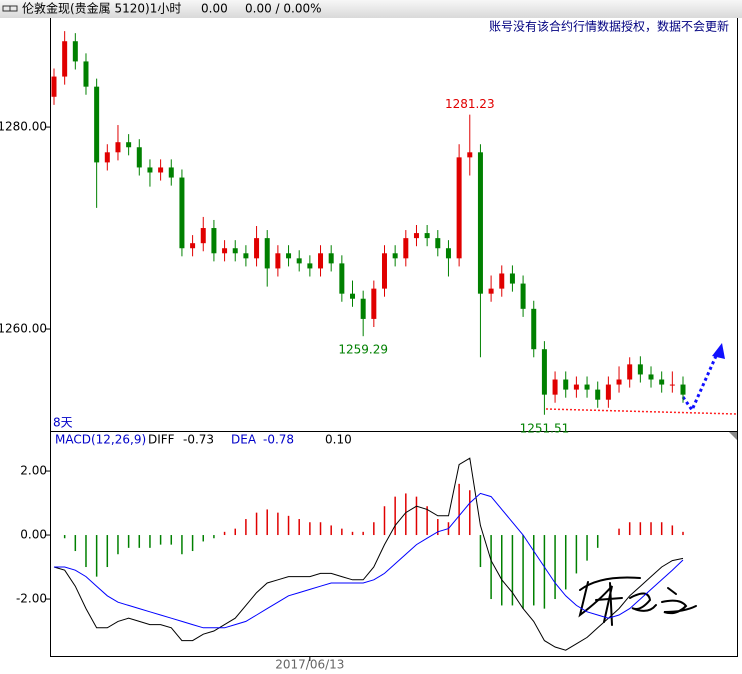  Describe the element at coordinates (23, 127) in the screenshot. I see `y-tick-label: 1280.00` at that location.